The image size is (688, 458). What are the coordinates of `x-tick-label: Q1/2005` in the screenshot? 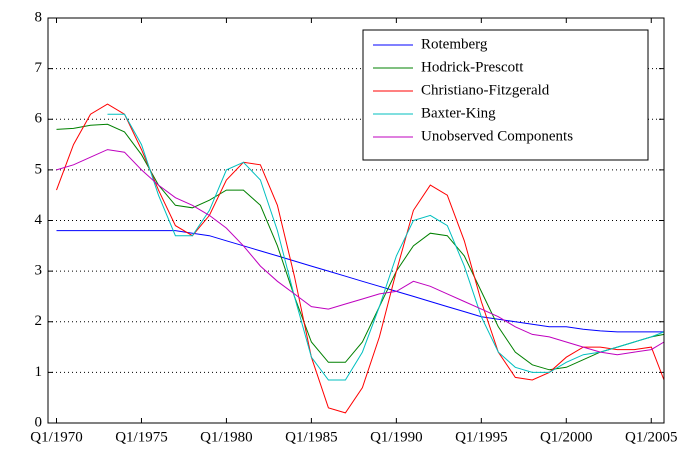 It's located at (651, 437).